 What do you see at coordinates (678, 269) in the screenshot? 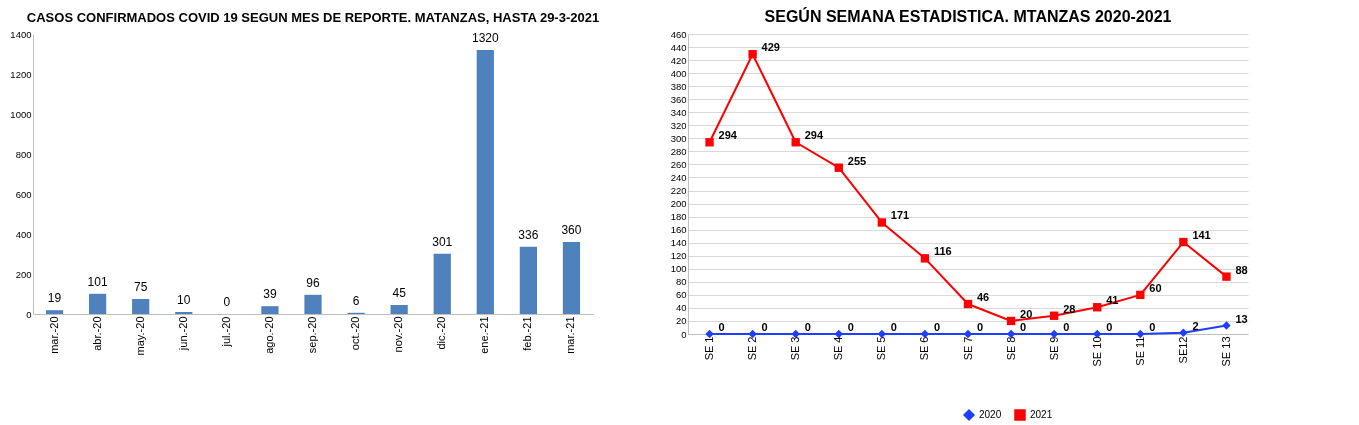
I see `y-tick-label: 100` at bounding box center [678, 269].